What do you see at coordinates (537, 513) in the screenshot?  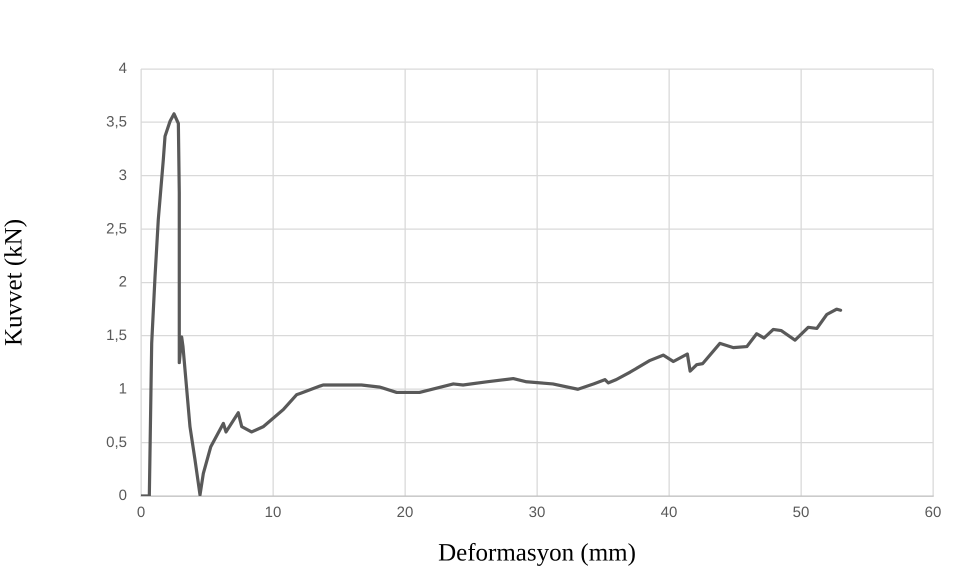 I see `x-tick-label: 30` at bounding box center [537, 513].